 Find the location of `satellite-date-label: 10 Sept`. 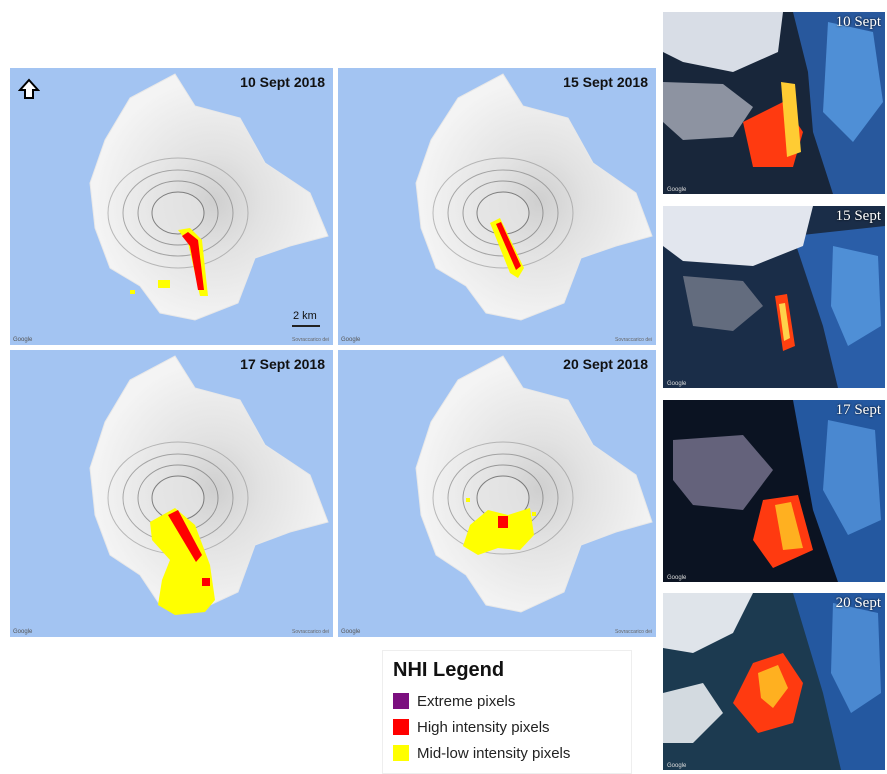

satellite-date-label: 10 Sept is located at coordinates (858, 22).